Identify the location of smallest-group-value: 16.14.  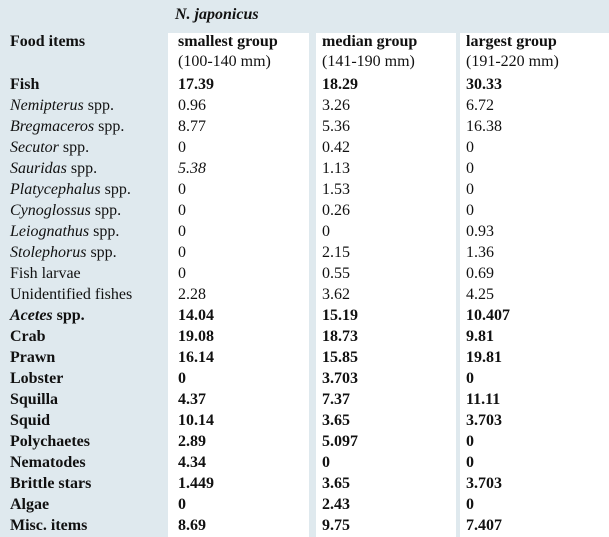
(196, 357).